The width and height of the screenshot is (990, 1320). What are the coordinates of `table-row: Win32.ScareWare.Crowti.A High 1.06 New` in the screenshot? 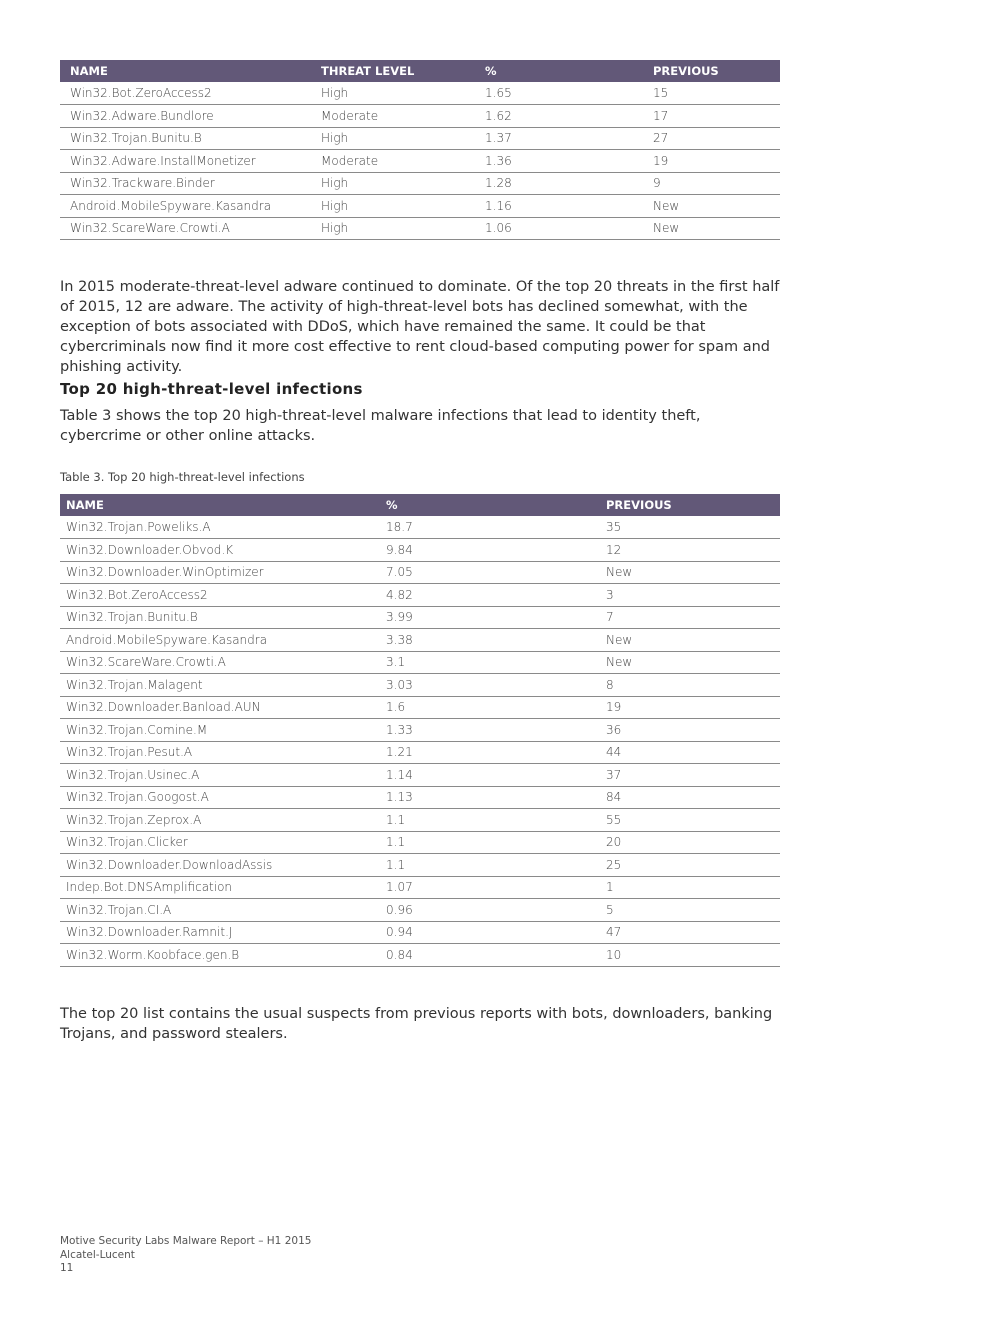 It's located at (420, 228).